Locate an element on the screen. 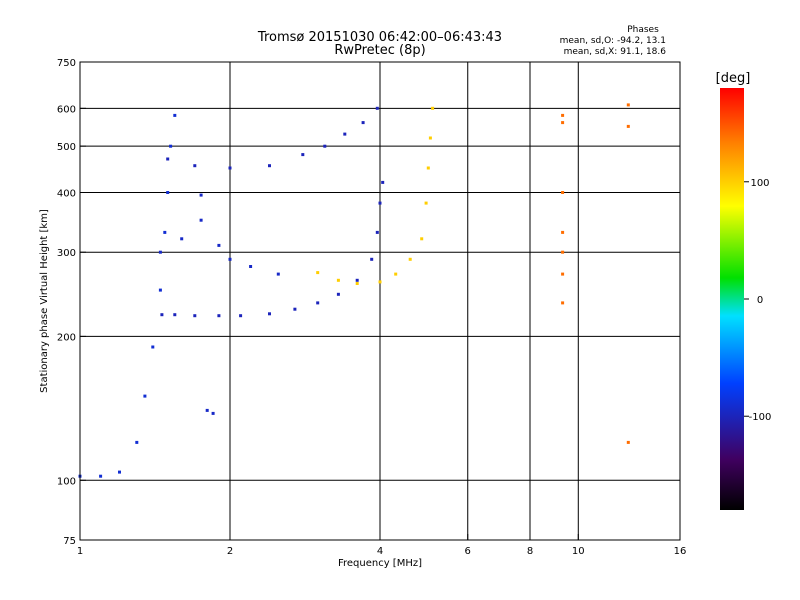  y-tick-label: 100 is located at coordinates (66, 481).